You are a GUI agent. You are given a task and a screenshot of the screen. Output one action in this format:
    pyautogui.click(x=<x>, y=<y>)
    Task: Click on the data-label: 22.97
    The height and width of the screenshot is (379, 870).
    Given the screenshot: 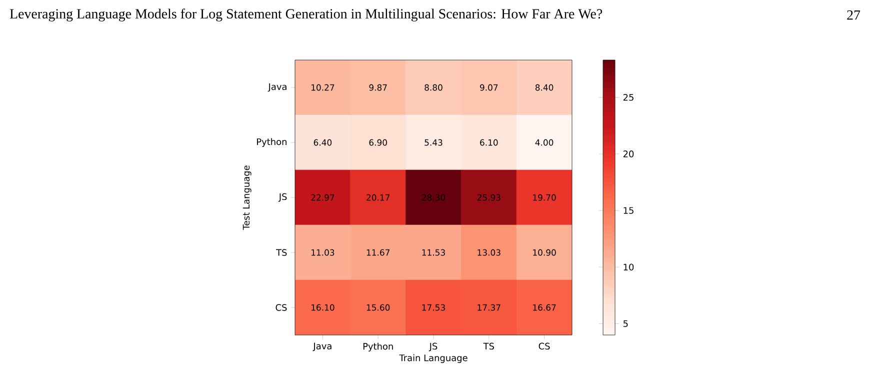 What is the action you would take?
    pyautogui.click(x=322, y=197)
    